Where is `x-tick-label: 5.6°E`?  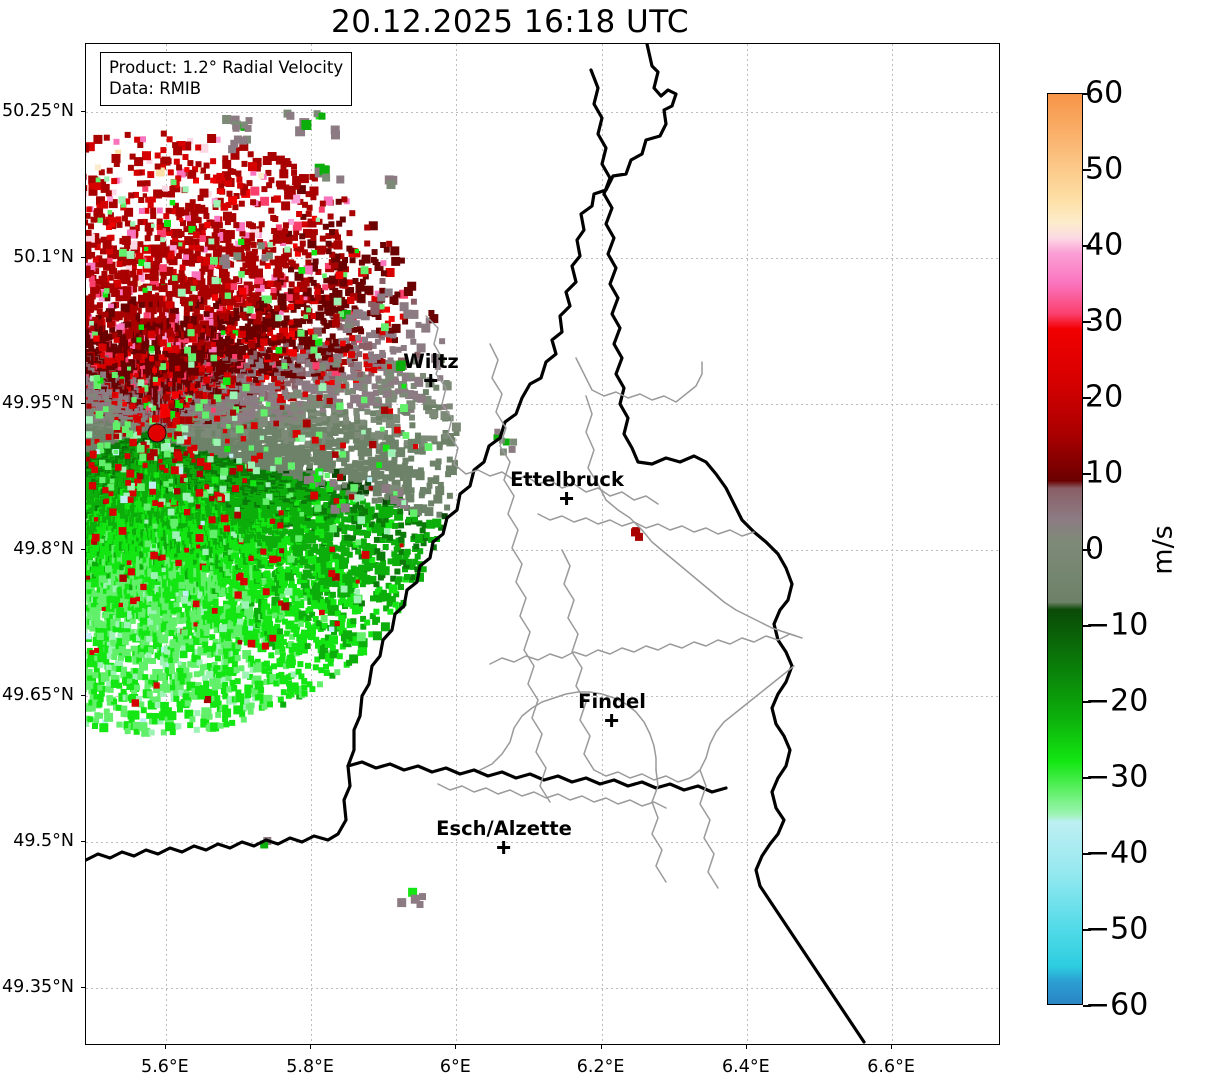
x-tick-label: 5.6°E is located at coordinates (165, 1067).